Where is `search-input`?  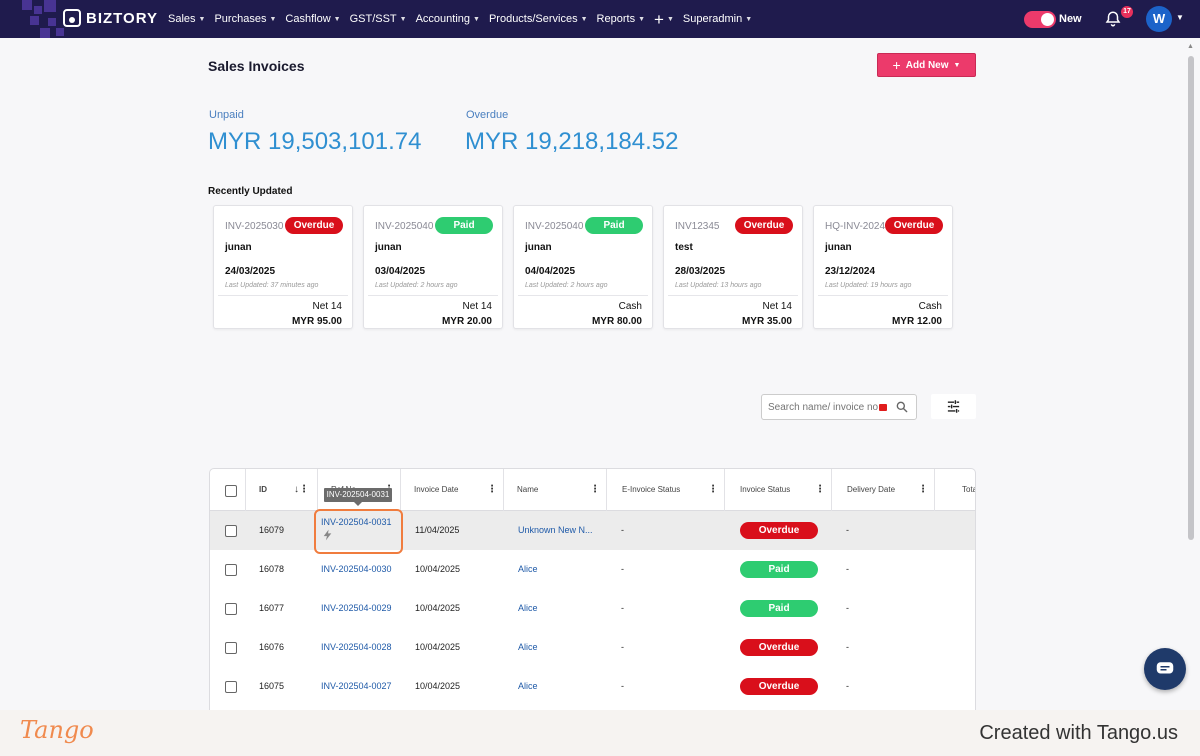 search-input is located at coordinates (824, 407).